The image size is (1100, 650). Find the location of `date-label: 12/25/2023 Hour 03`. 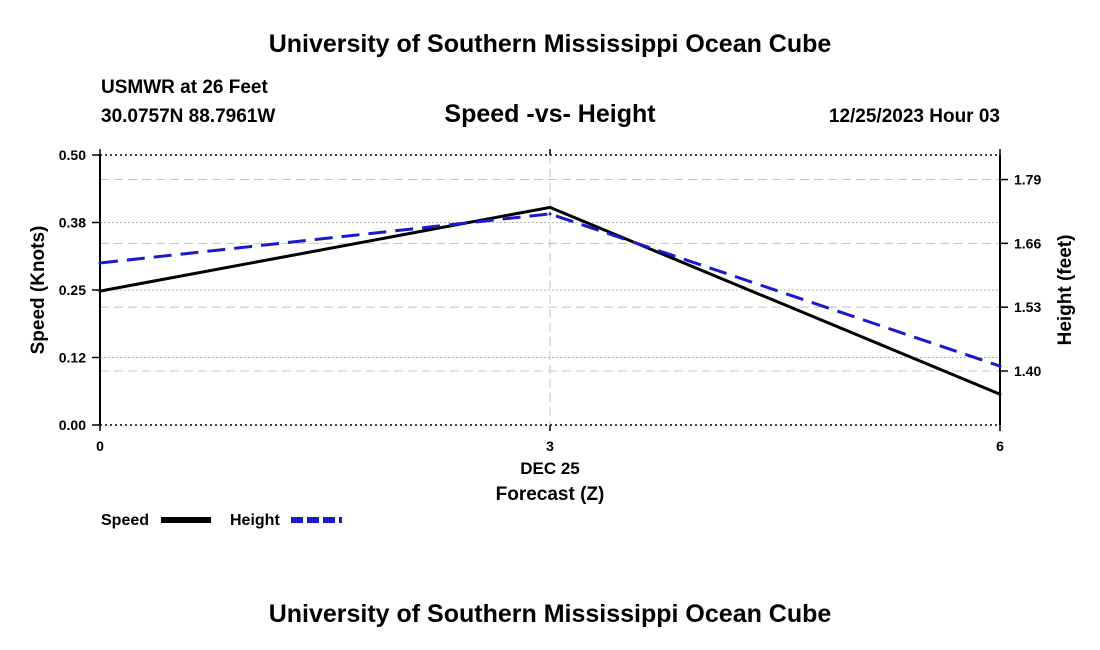

date-label: 12/25/2023 Hour 03 is located at coordinates (914, 116).